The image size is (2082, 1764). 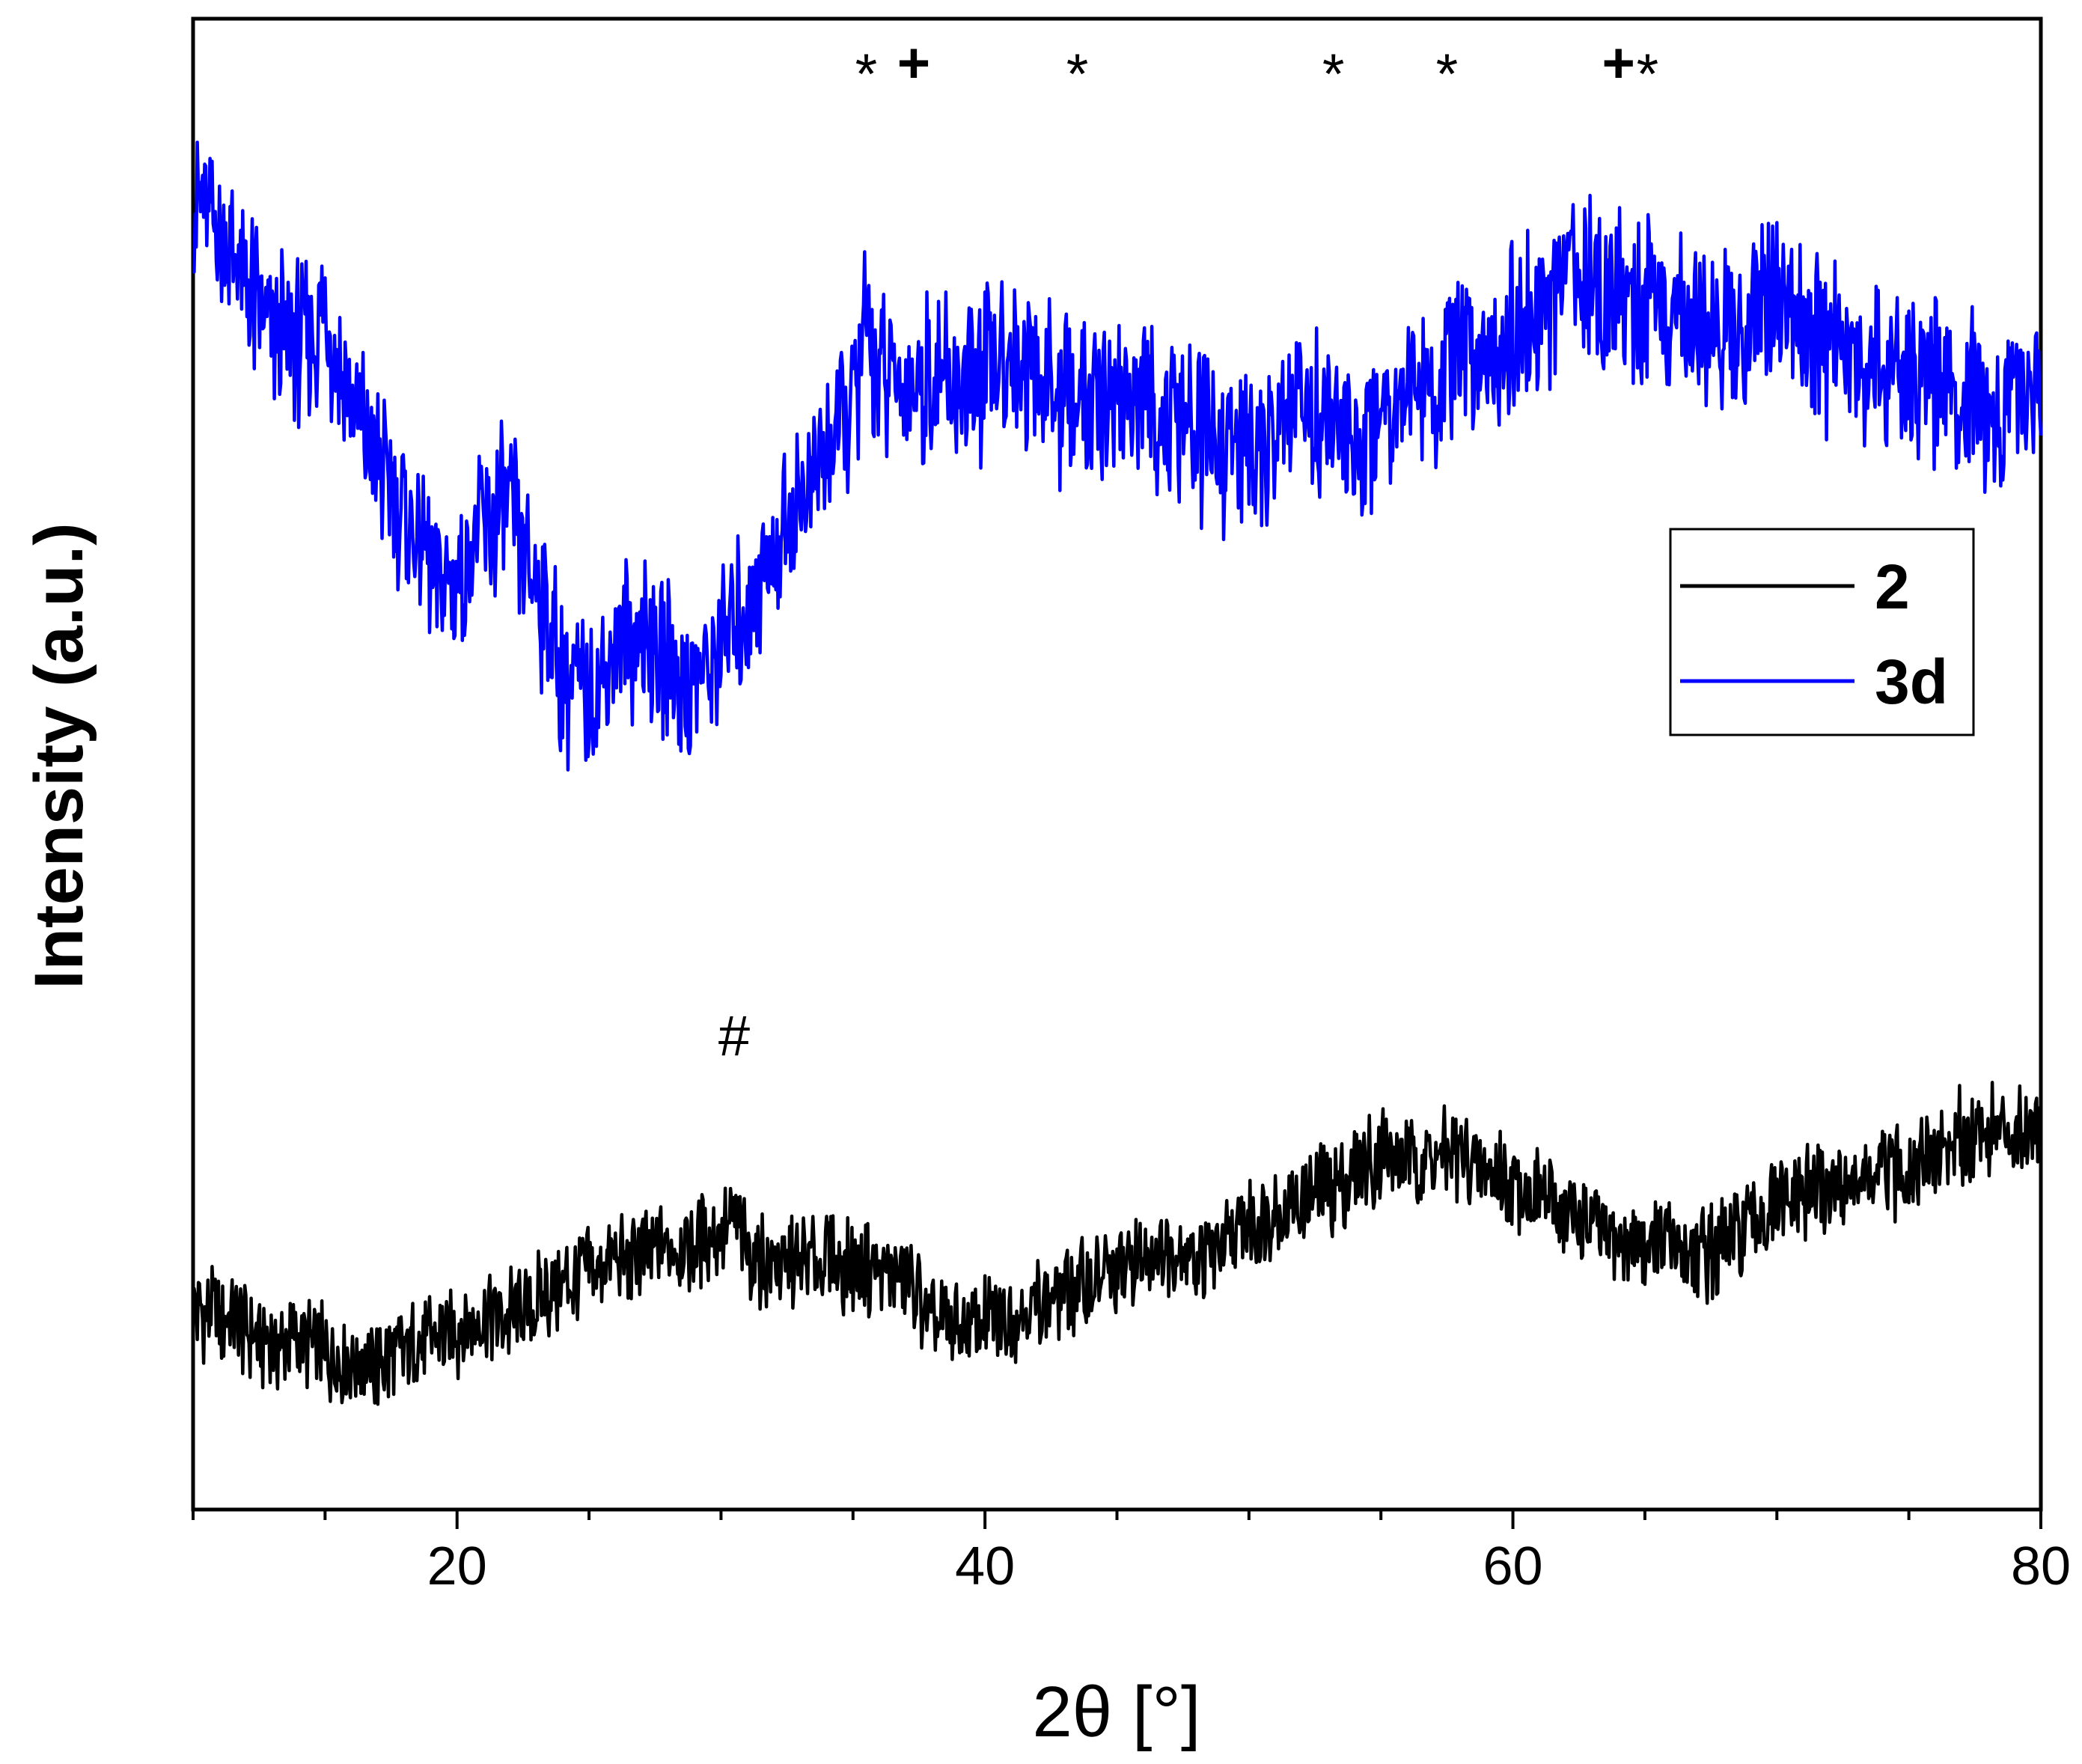 I want to click on x-tick-label: 20, so click(x=457, y=1566).